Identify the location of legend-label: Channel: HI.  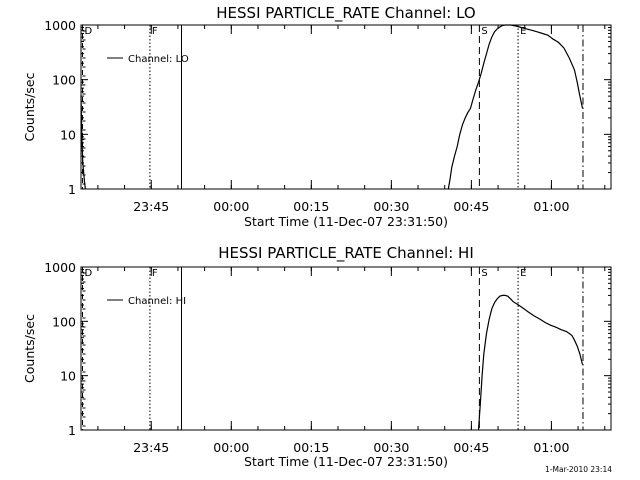
(157, 301).